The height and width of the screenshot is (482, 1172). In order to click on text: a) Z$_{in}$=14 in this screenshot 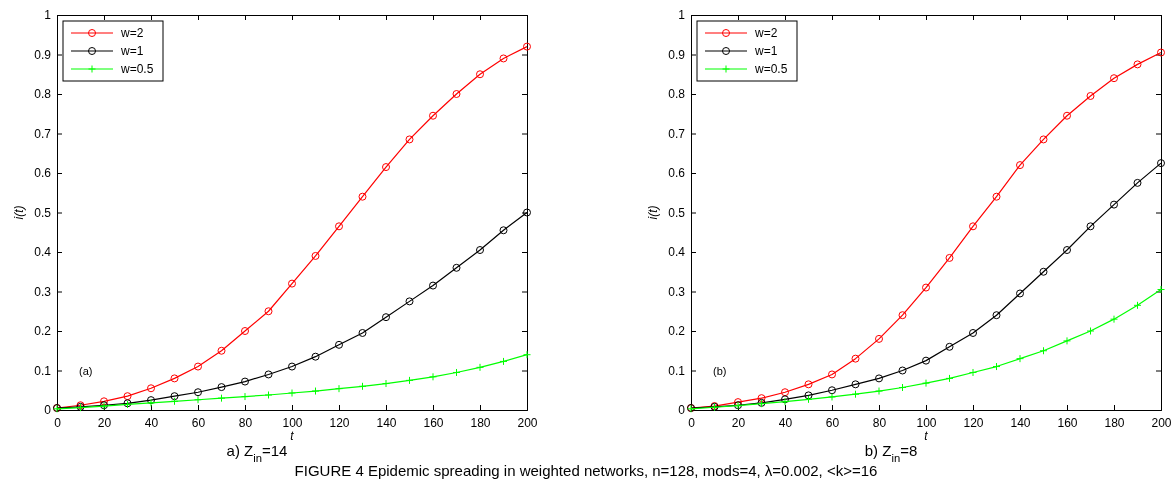, I will do `click(257, 453)`.